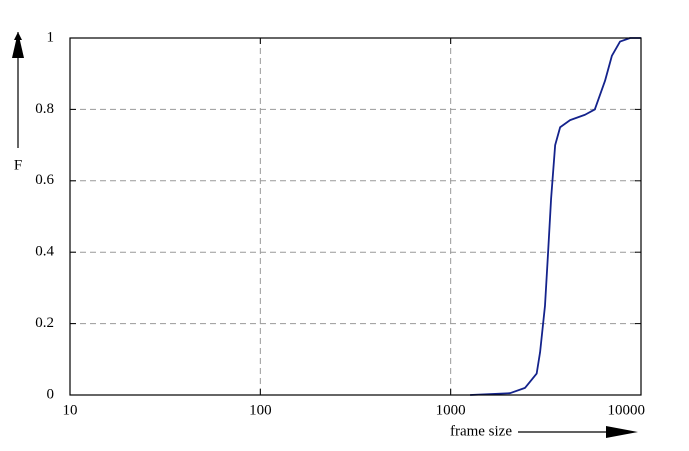 Image resolution: width=689 pixels, height=451 pixels. I want to click on y-axis-label: F, so click(18, 165).